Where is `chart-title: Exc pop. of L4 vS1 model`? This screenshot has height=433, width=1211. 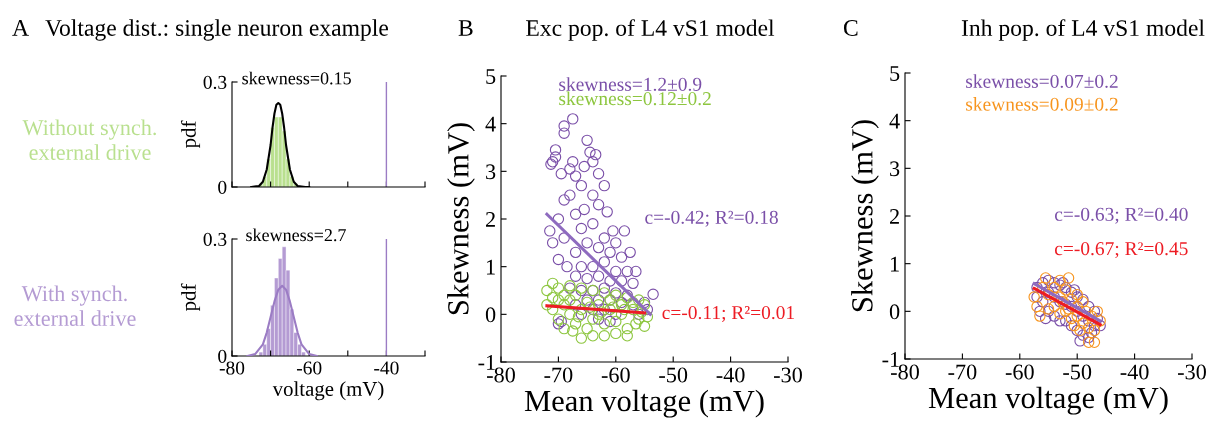
chart-title: Exc pop. of L4 vS1 model is located at coordinates (650, 30).